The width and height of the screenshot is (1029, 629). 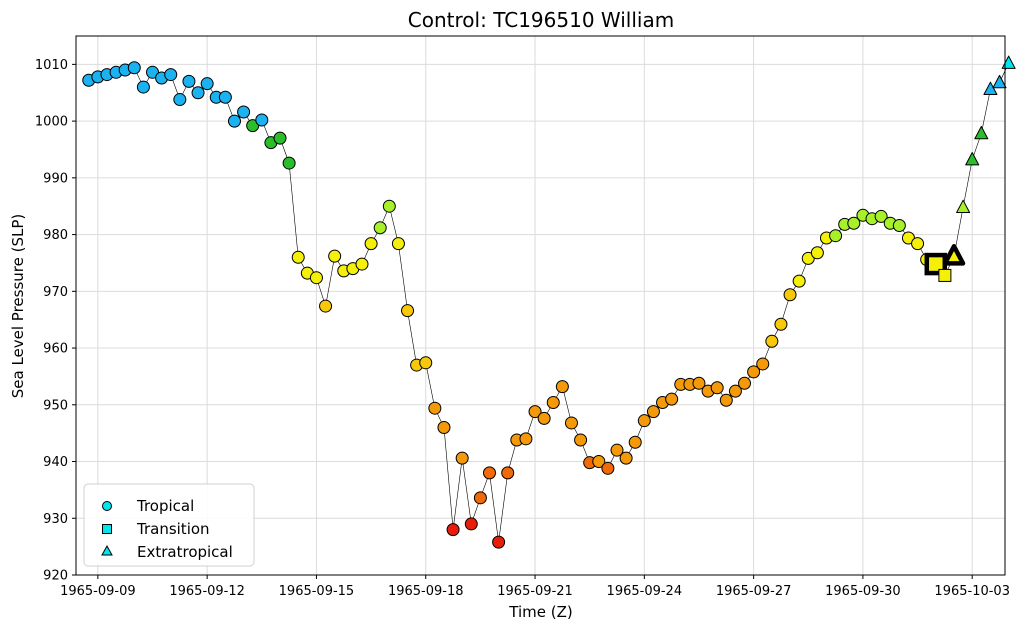 I want to click on y-tick-label: 930, so click(x=55, y=519).